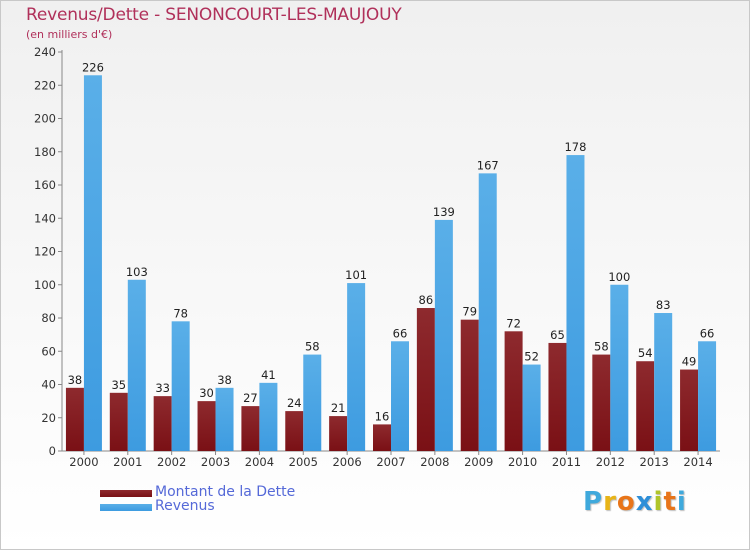 The height and width of the screenshot is (550, 750). What do you see at coordinates (654, 462) in the screenshot?
I see `x-tick-label: 2013` at bounding box center [654, 462].